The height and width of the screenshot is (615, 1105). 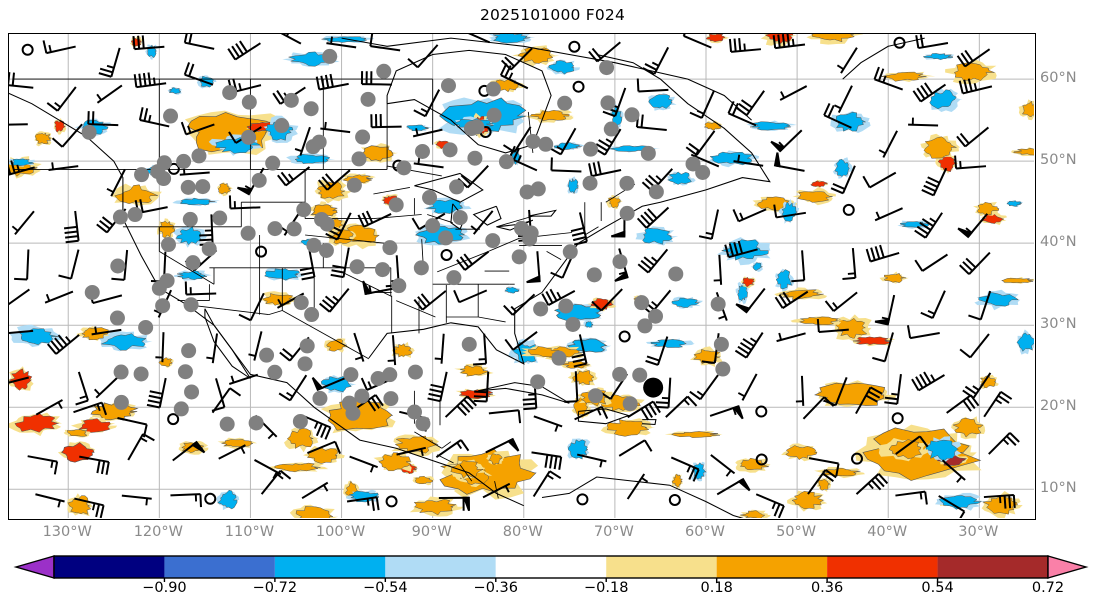 What do you see at coordinates (587, 345) in the screenshot?
I see `contour-band` at bounding box center [587, 345].